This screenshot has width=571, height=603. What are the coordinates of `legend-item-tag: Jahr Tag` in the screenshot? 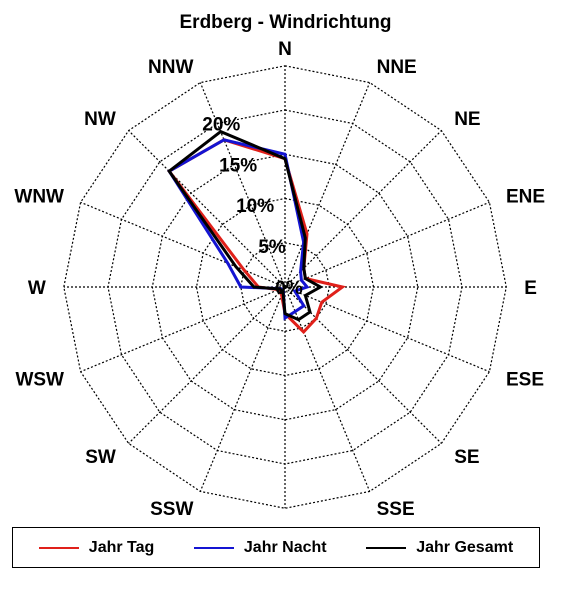 It's located at (96, 547).